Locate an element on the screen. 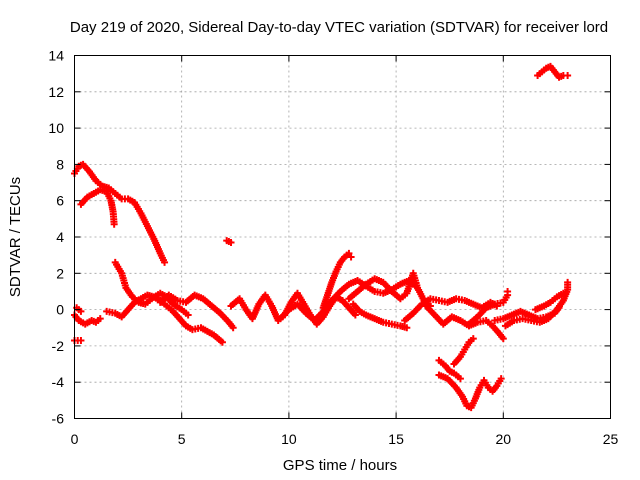 The height and width of the screenshot is (480, 640). y-tick-label: 12 is located at coordinates (56, 92).